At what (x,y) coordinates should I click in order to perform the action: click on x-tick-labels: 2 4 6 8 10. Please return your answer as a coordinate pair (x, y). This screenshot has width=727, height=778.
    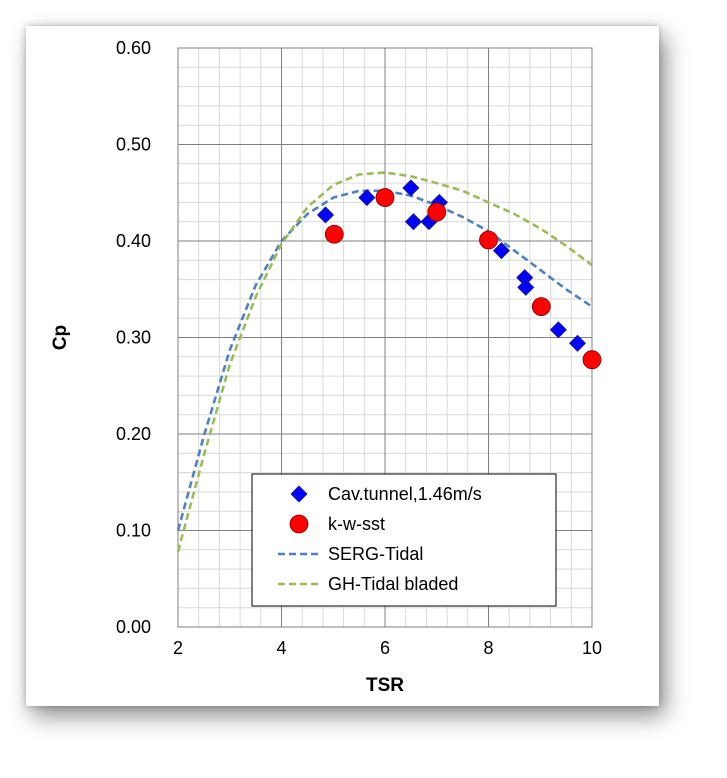
    Looking at the image, I should click on (387, 648).